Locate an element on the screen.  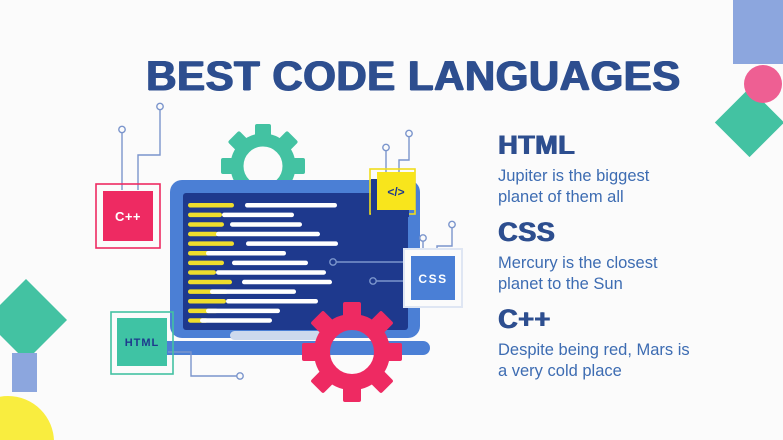
code-lines is located at coordinates (263, 263).